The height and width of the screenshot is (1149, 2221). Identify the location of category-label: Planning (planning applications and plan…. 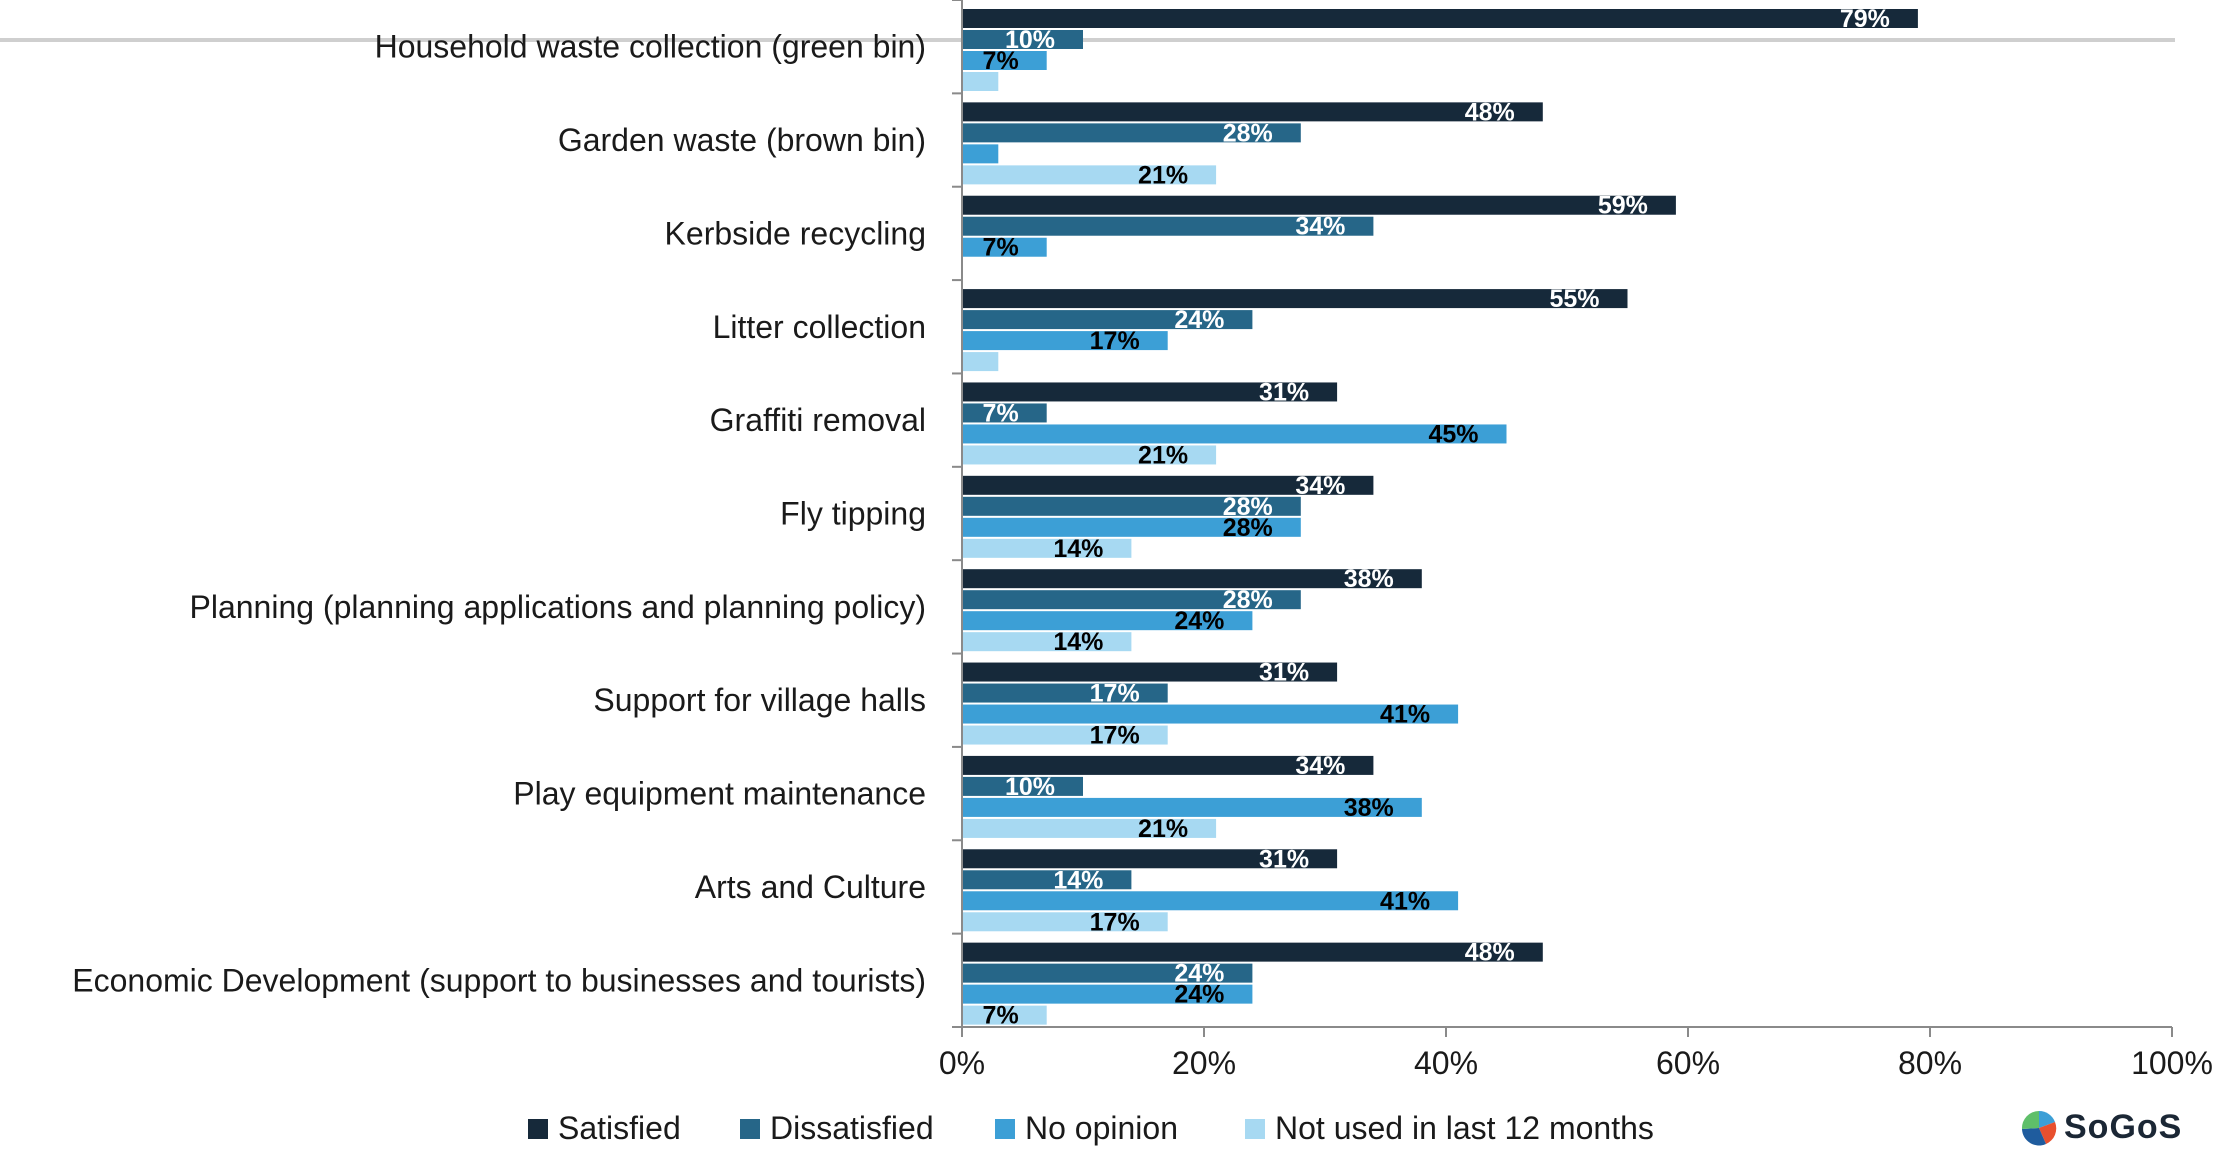
(557, 607).